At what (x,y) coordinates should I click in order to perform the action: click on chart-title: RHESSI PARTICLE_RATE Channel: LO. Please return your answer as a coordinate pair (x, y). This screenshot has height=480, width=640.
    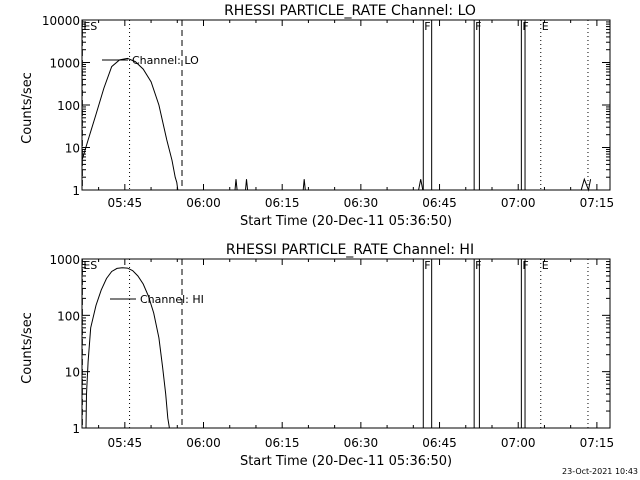
    Looking at the image, I should click on (350, 11).